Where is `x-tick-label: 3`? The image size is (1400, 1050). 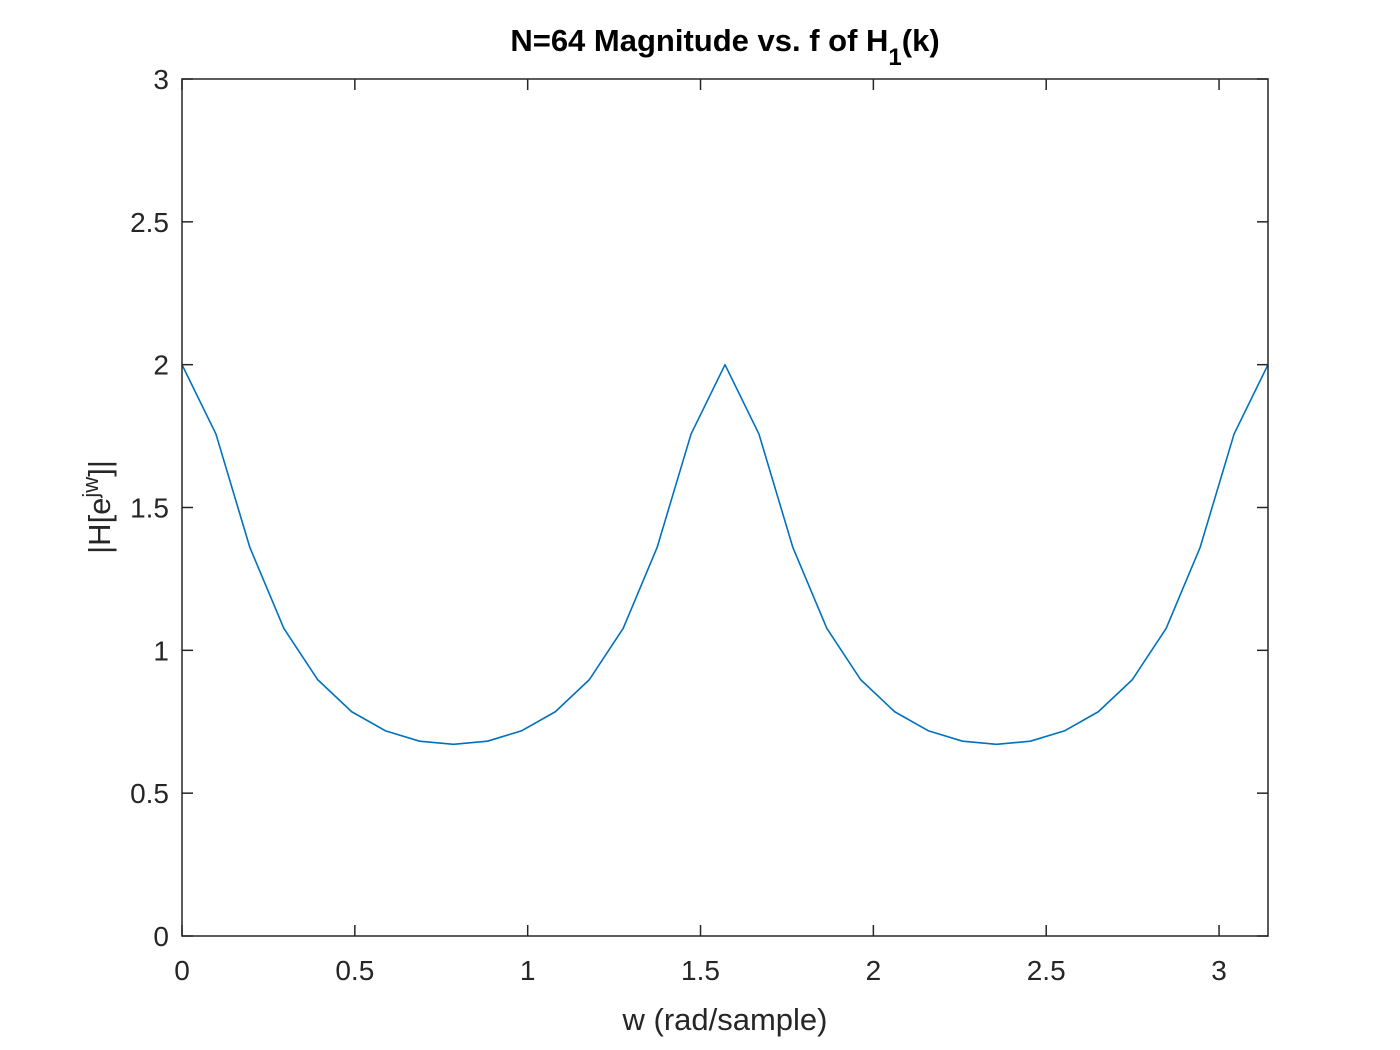 x-tick-label: 3 is located at coordinates (1219, 970).